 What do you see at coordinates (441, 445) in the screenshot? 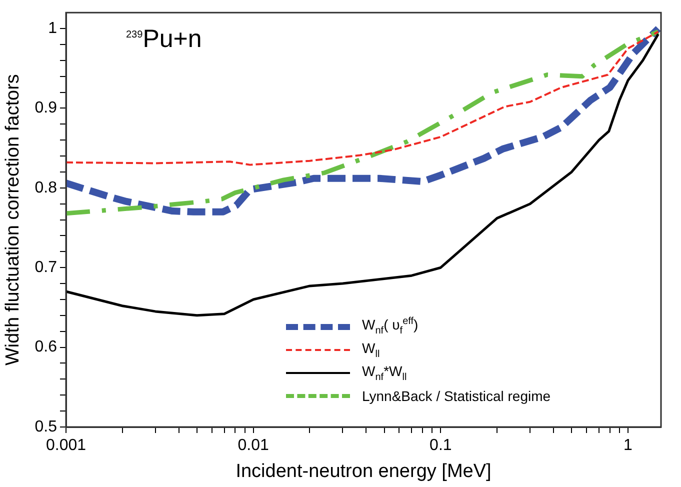
I see `x-tick-label: 0.1` at bounding box center [441, 445].